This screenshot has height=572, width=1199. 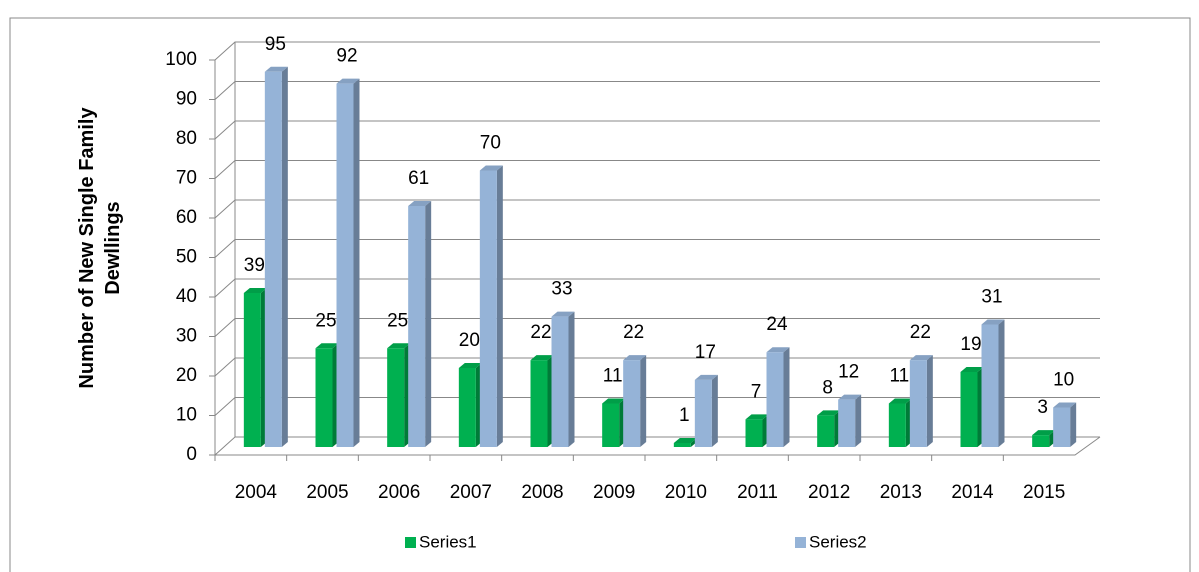 I want to click on x-tick-label: 2007, so click(x=471, y=492).